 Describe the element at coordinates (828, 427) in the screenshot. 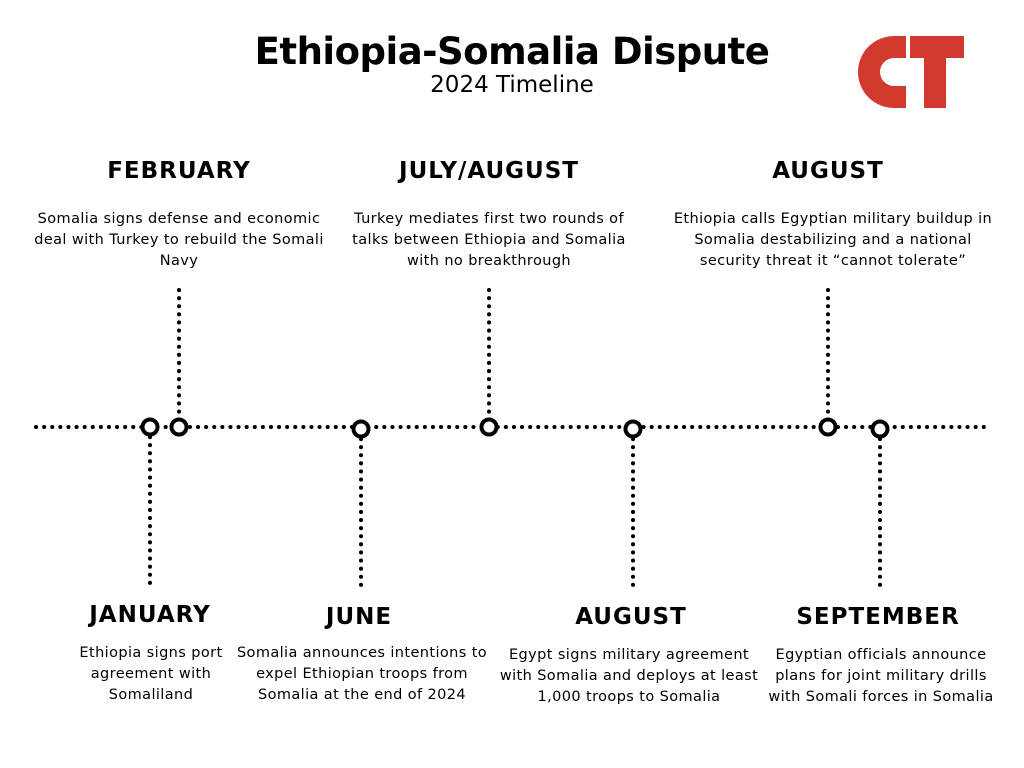

I see `marker-august-top` at that location.